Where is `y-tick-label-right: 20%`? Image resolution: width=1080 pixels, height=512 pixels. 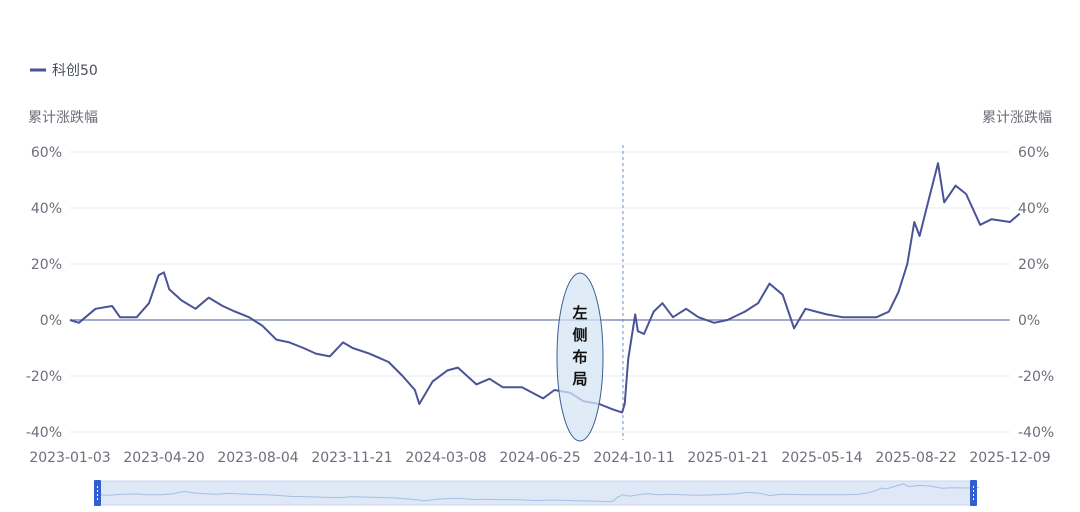 y-tick-label-right: 20% is located at coordinates (1033, 265).